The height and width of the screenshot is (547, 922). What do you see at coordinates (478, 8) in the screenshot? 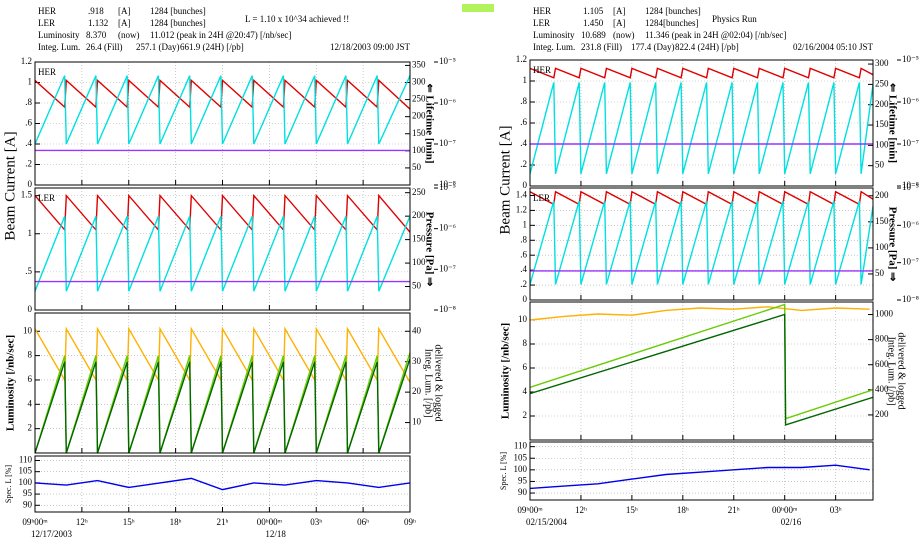
I see `status-indicator` at bounding box center [478, 8].